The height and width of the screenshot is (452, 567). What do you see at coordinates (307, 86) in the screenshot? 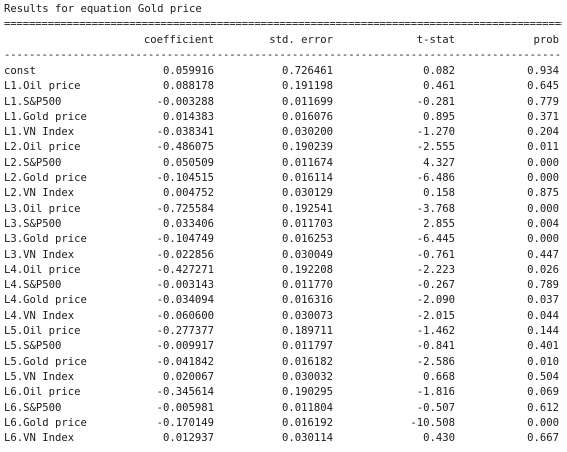
I see `std-error-value: 0.191198` at bounding box center [307, 86].